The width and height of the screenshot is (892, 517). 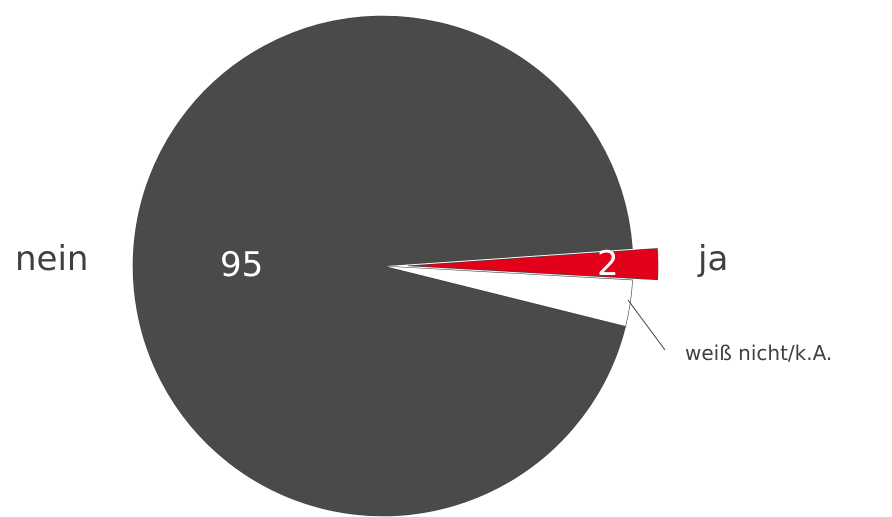 I want to click on category-label-nein: nein, so click(x=51, y=259).